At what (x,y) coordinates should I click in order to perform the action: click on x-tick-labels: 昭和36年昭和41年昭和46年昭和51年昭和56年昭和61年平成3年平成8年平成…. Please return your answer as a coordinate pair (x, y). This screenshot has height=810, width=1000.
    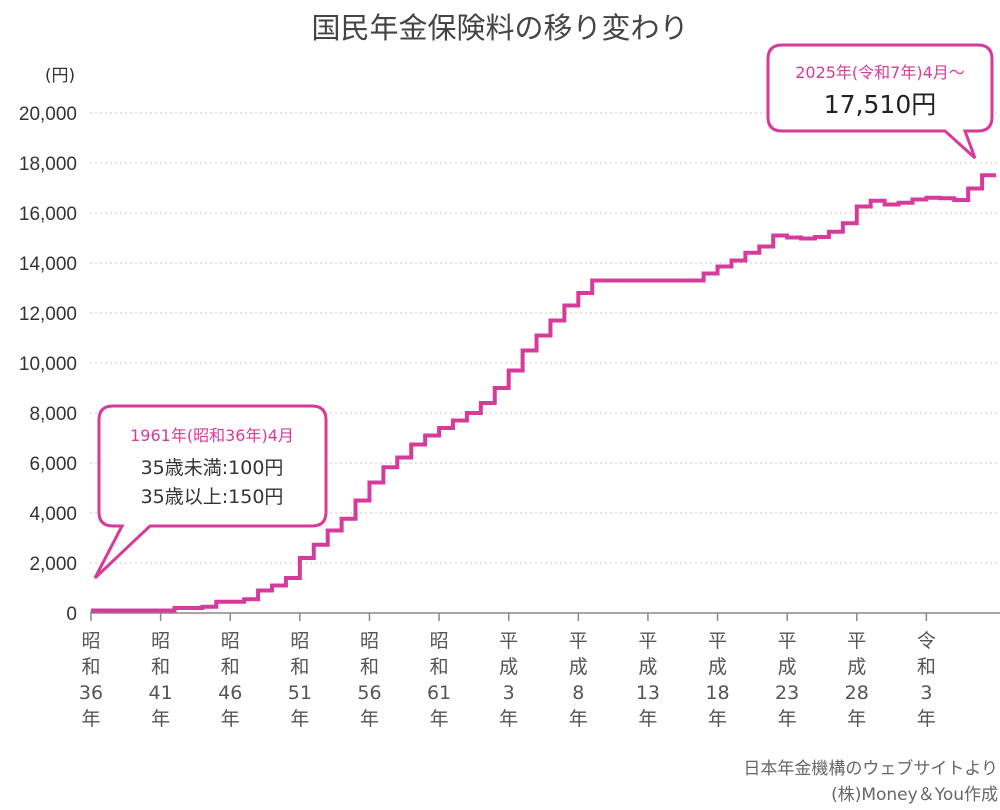
    Looking at the image, I should click on (507, 671).